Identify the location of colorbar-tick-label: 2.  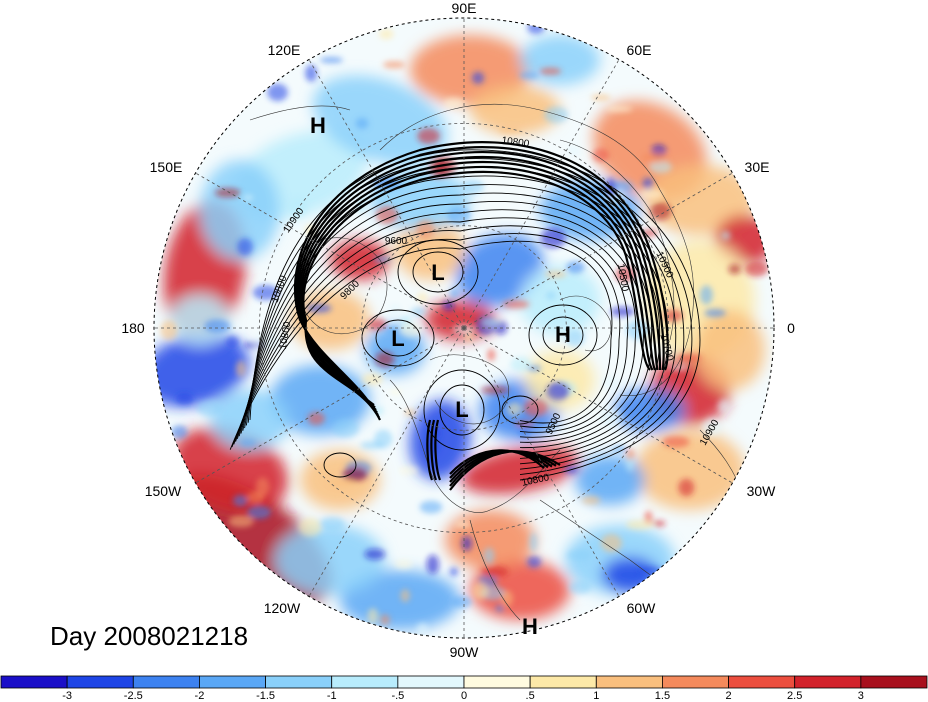
(729, 696).